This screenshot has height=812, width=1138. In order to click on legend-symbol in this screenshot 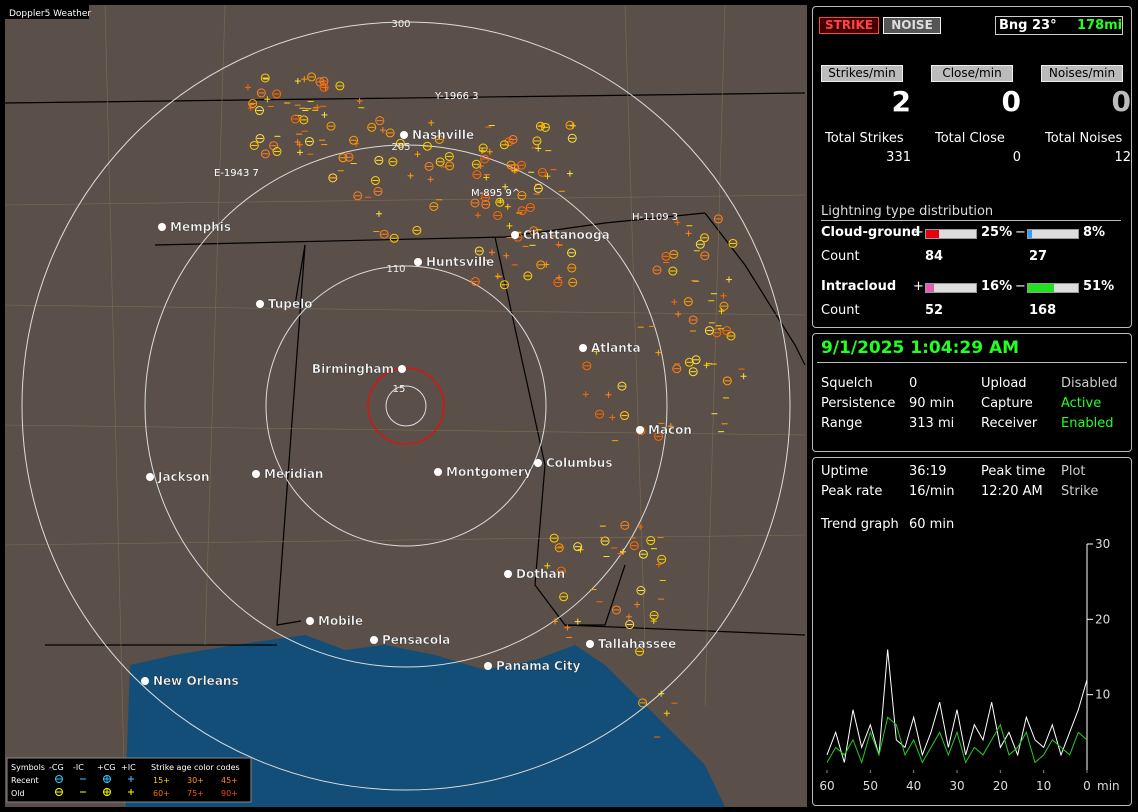, I will do `click(107, 779)`.